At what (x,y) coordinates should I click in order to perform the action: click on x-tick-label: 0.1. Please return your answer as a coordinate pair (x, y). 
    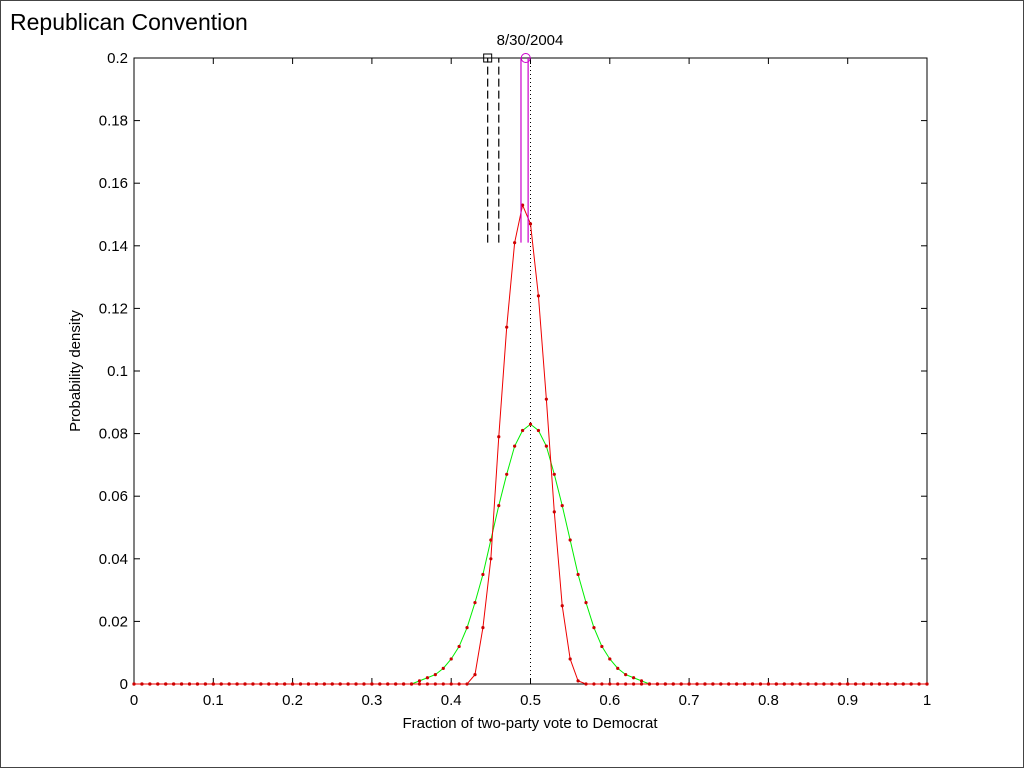
    Looking at the image, I should click on (213, 700).